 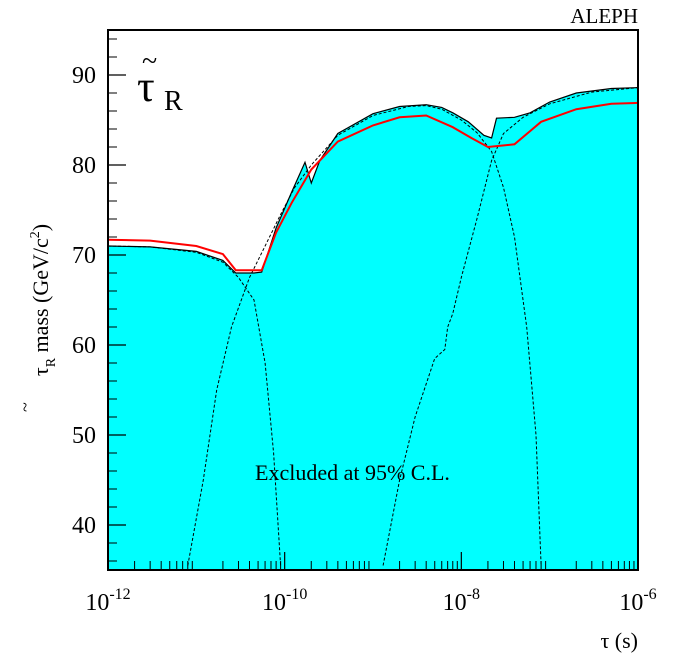 What do you see at coordinates (637, 601) in the screenshot?
I see `x-tick-label: 10⁻⁶` at bounding box center [637, 601].